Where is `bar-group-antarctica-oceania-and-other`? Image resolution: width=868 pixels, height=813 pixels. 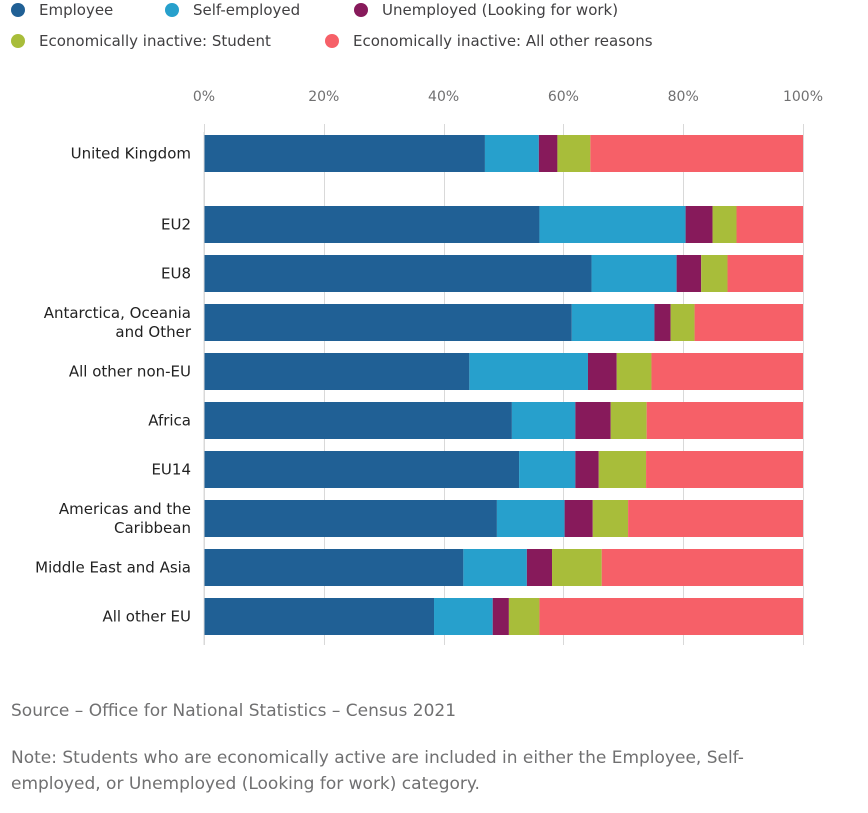 bar-group-antarctica-oceania-and-other is located at coordinates (503, 322).